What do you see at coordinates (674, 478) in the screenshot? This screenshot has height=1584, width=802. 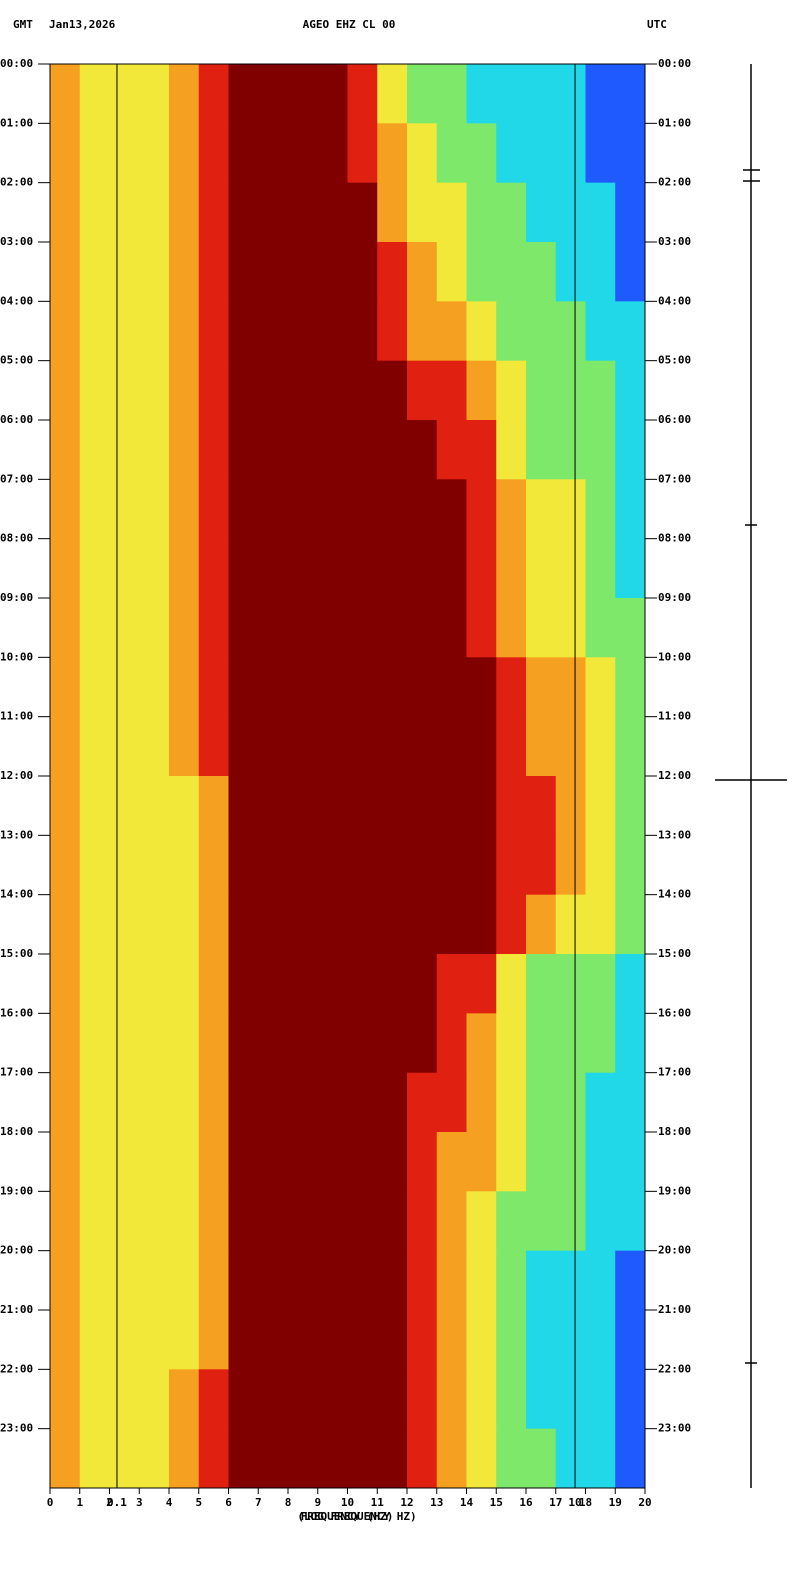 I see `y-tick-label-right: 07:00` at bounding box center [674, 478].